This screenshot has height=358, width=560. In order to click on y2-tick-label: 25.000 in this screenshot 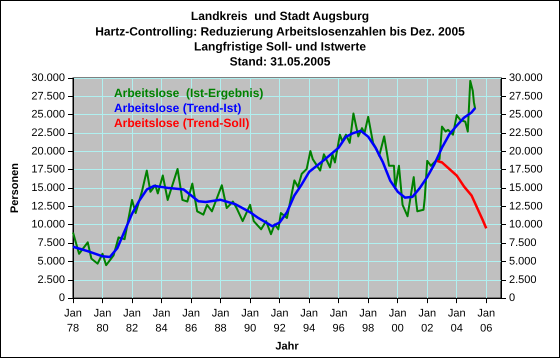, I will do `click(526, 114)`.